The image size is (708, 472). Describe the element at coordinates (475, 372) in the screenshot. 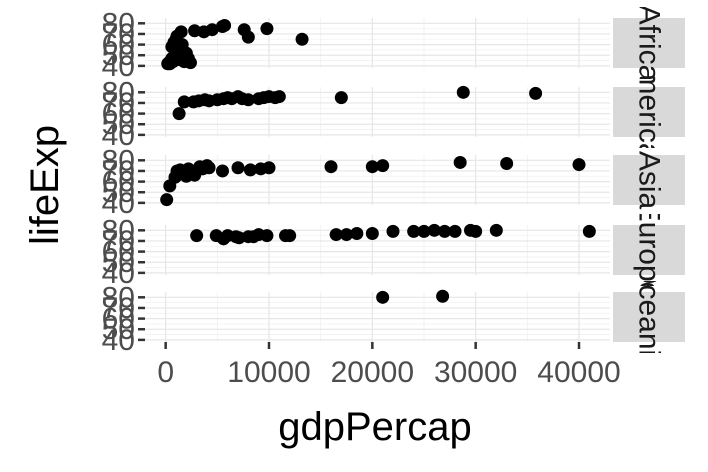

I see `x-tick-label: 30000` at that location.